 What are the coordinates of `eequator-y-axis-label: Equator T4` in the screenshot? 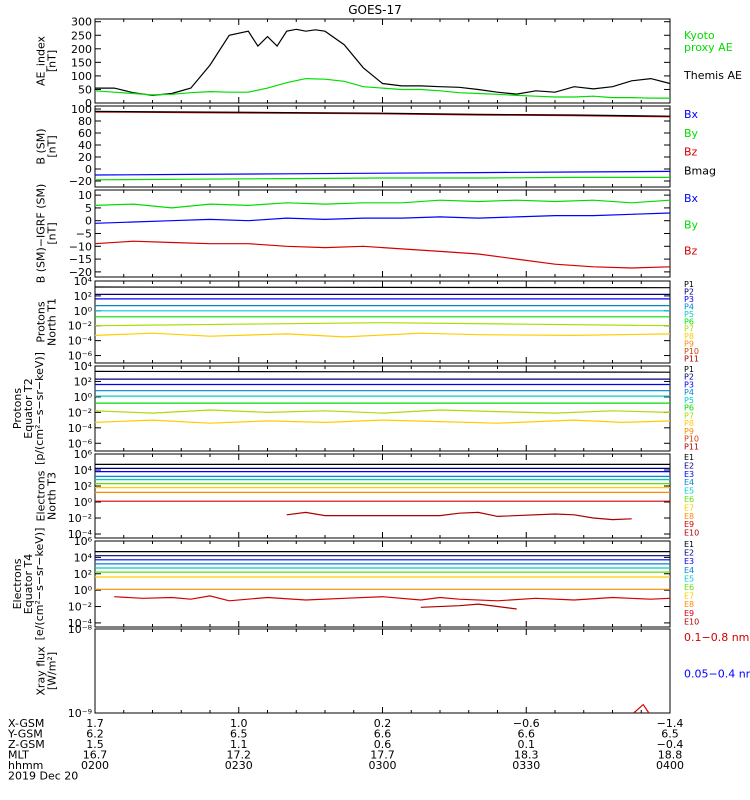 It's located at (28, 584).